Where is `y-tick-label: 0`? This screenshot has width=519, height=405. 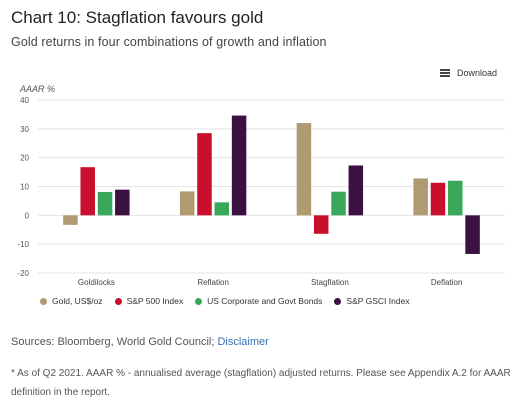
y-tick-label: 0 is located at coordinates (27, 215).